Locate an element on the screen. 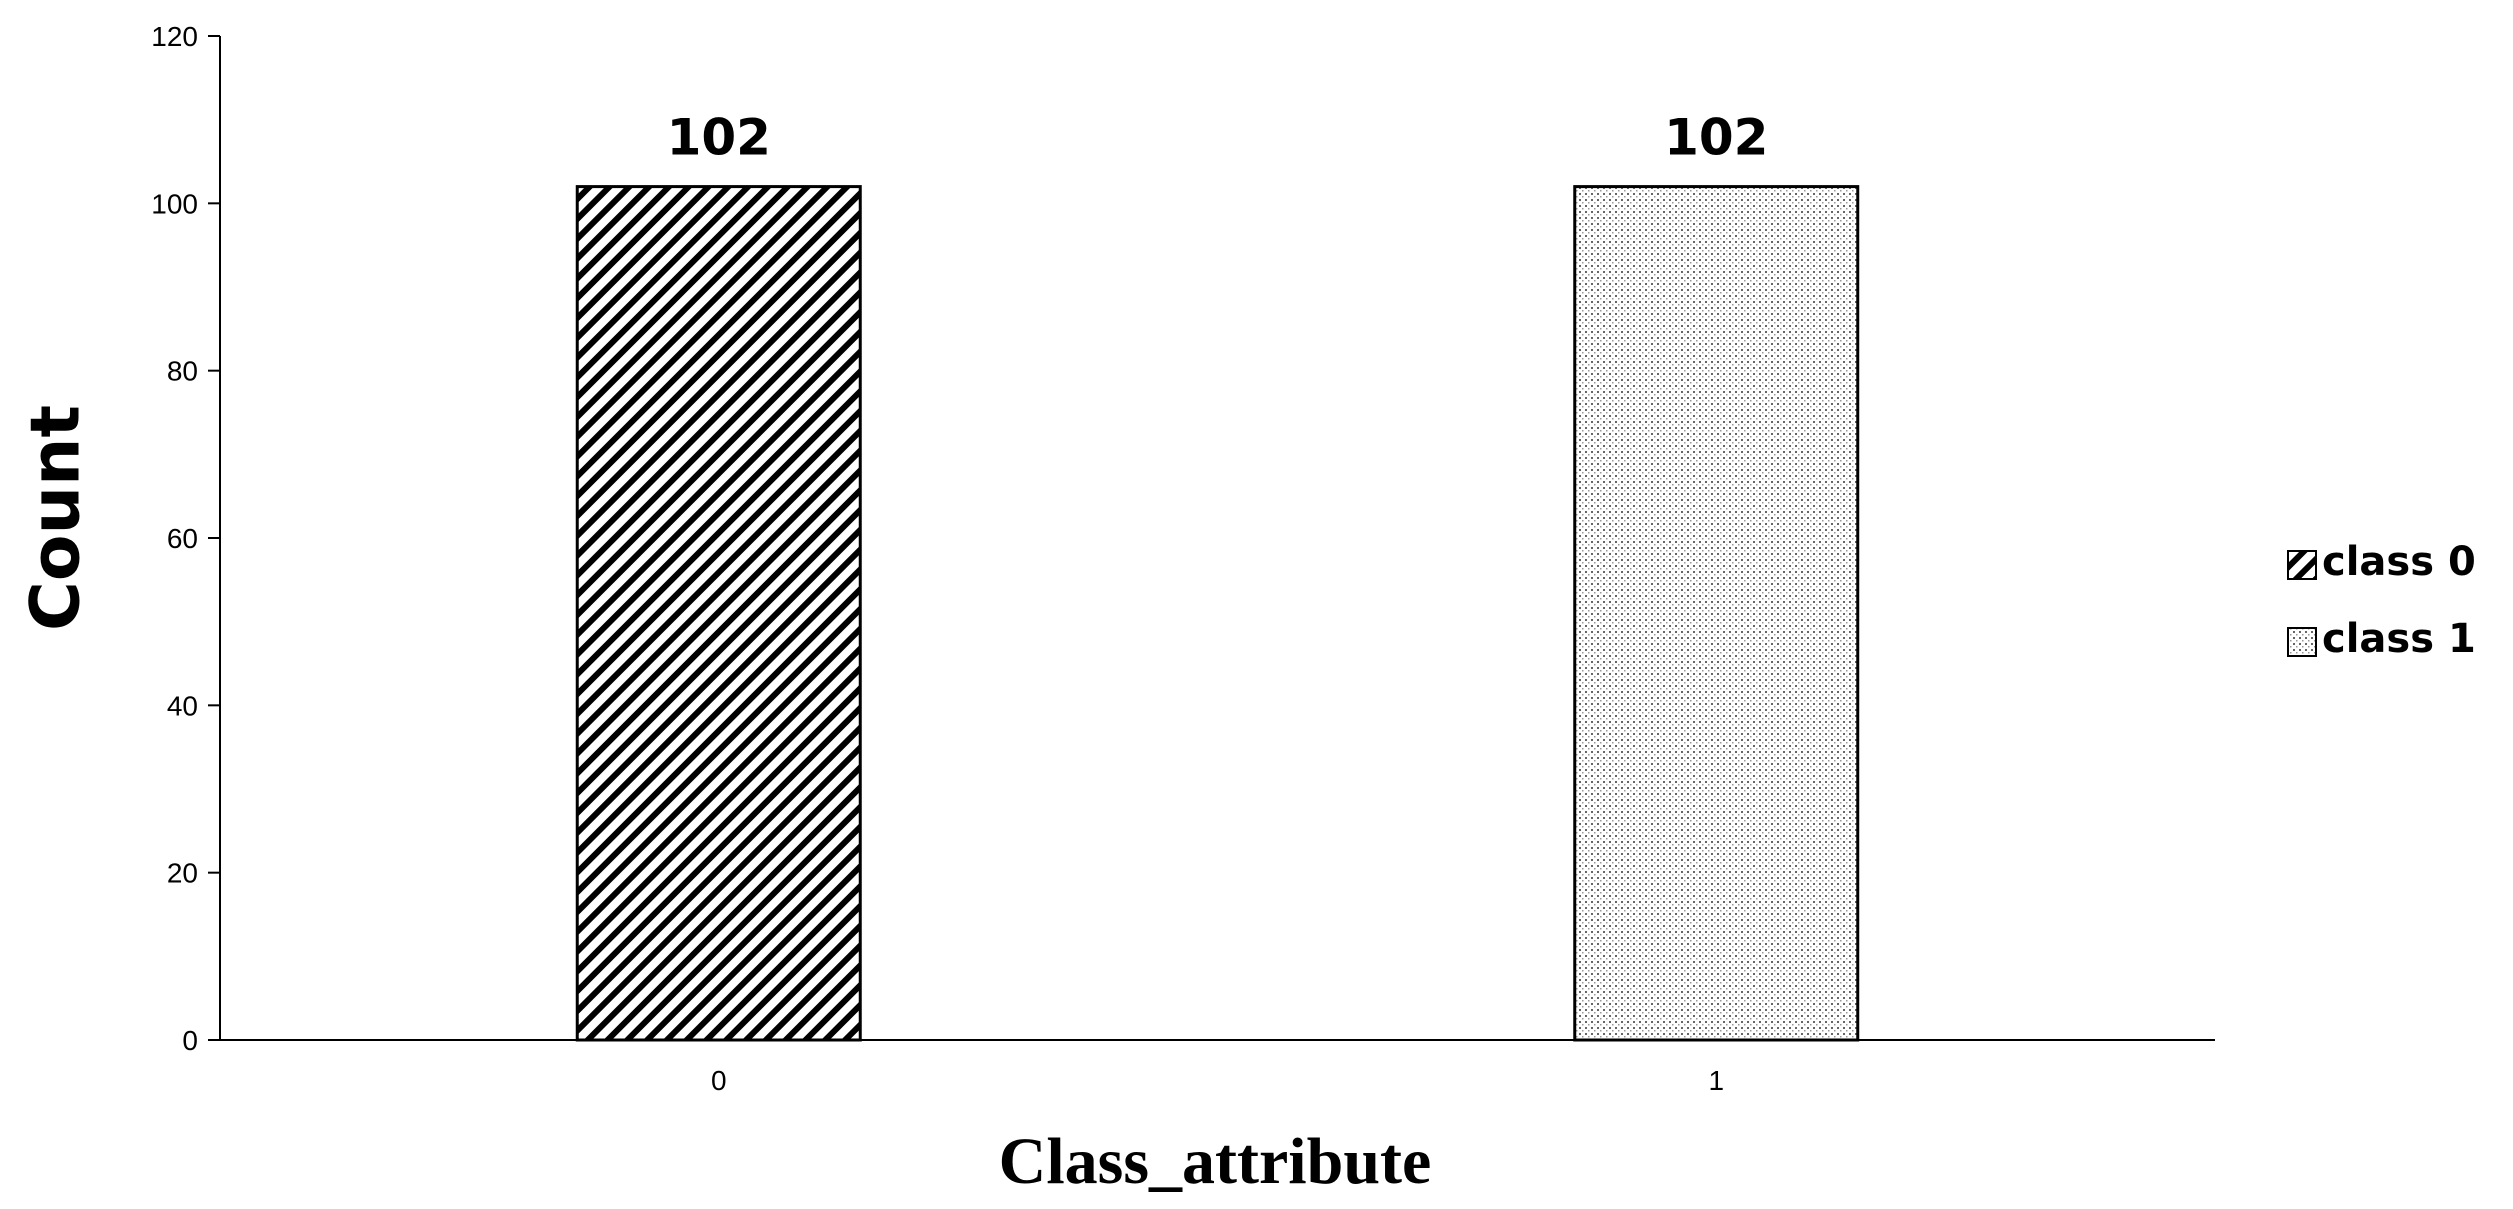  y-tick-label: 20 is located at coordinates (182, 873).